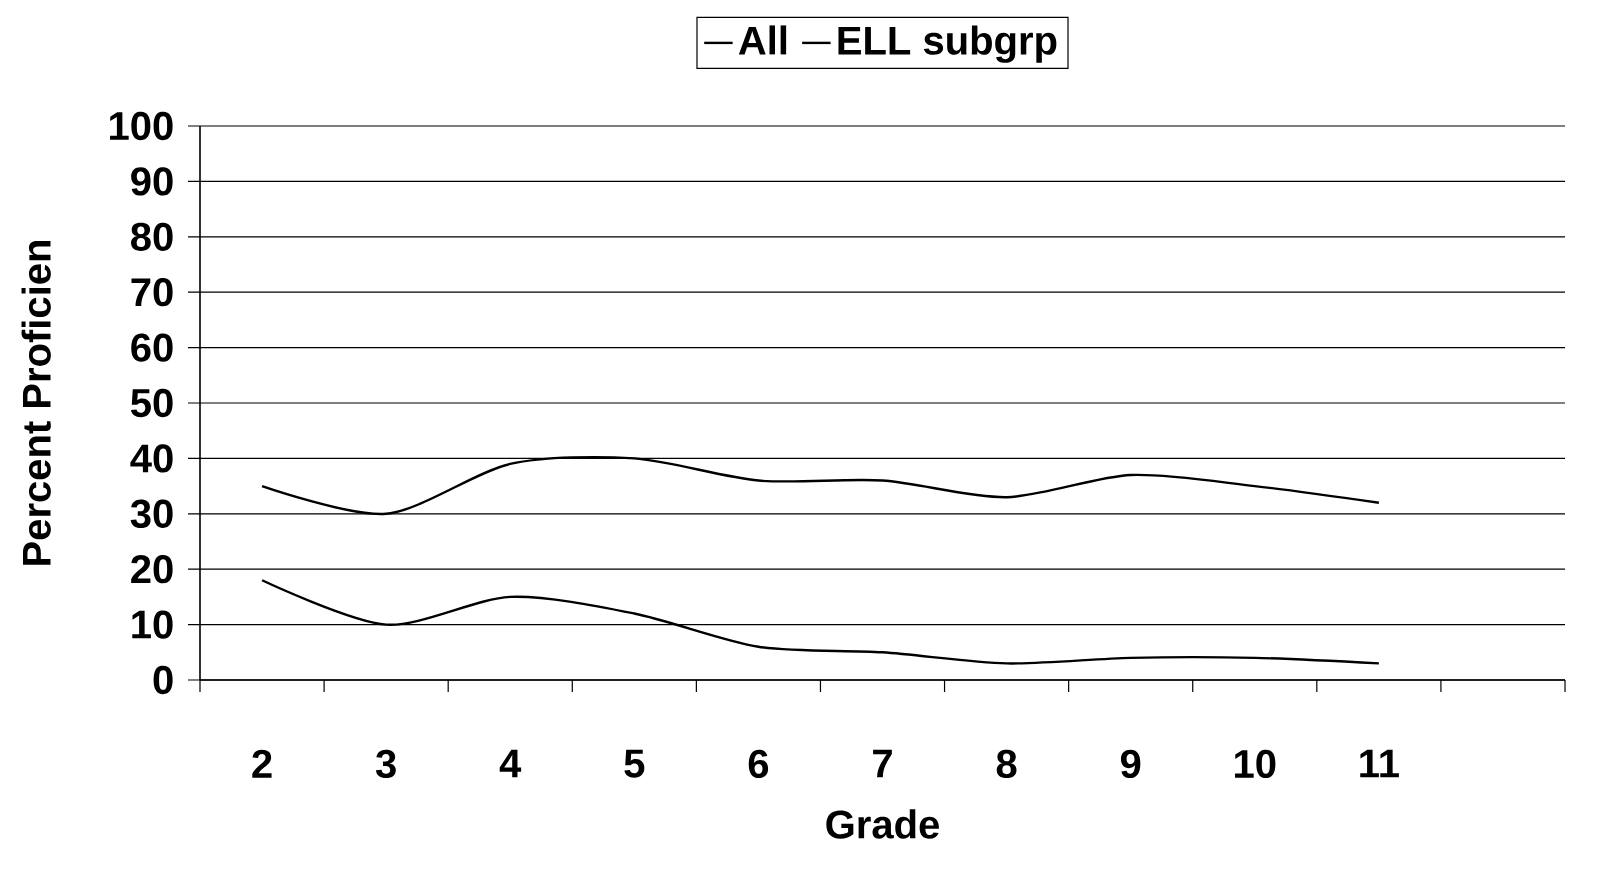 Image resolution: width=1617 pixels, height=873 pixels. I want to click on x-tick-label: 5, so click(634, 763).